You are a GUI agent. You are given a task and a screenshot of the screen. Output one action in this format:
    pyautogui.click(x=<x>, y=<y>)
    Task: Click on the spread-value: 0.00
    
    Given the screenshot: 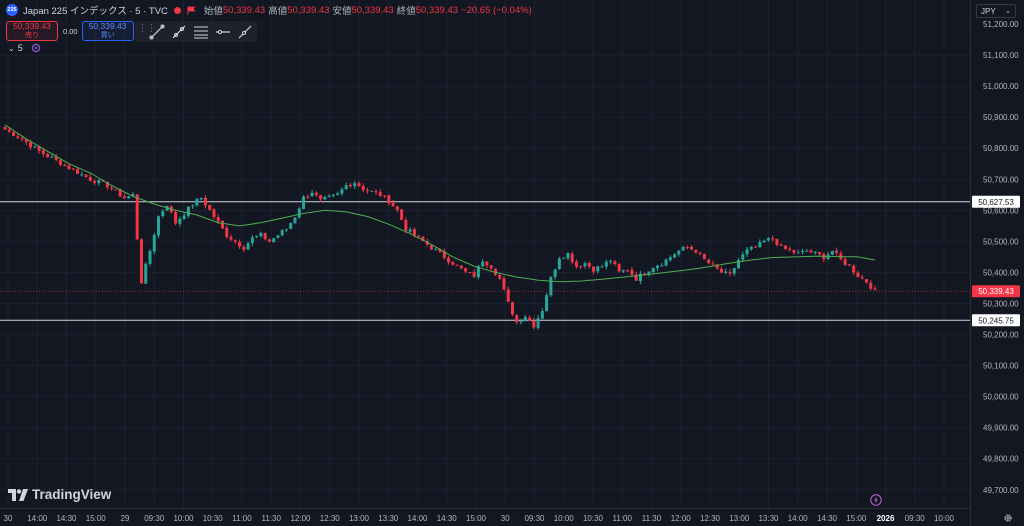 What is the action you would take?
    pyautogui.click(x=70, y=31)
    